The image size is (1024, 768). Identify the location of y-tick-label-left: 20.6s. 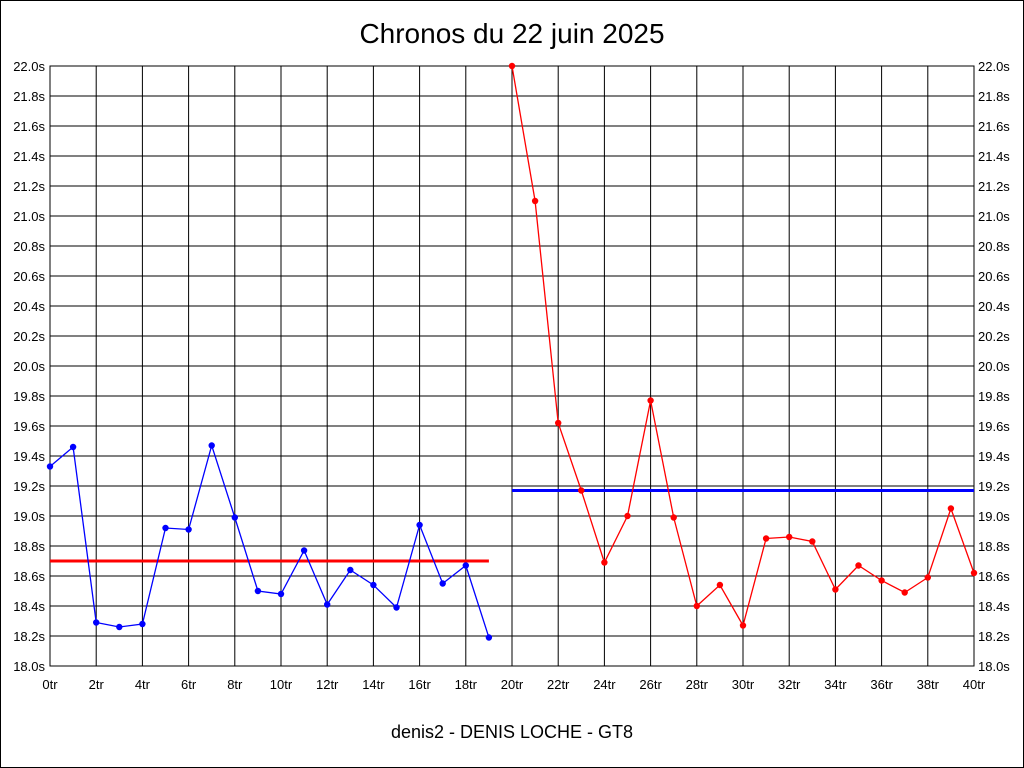
(29, 276).